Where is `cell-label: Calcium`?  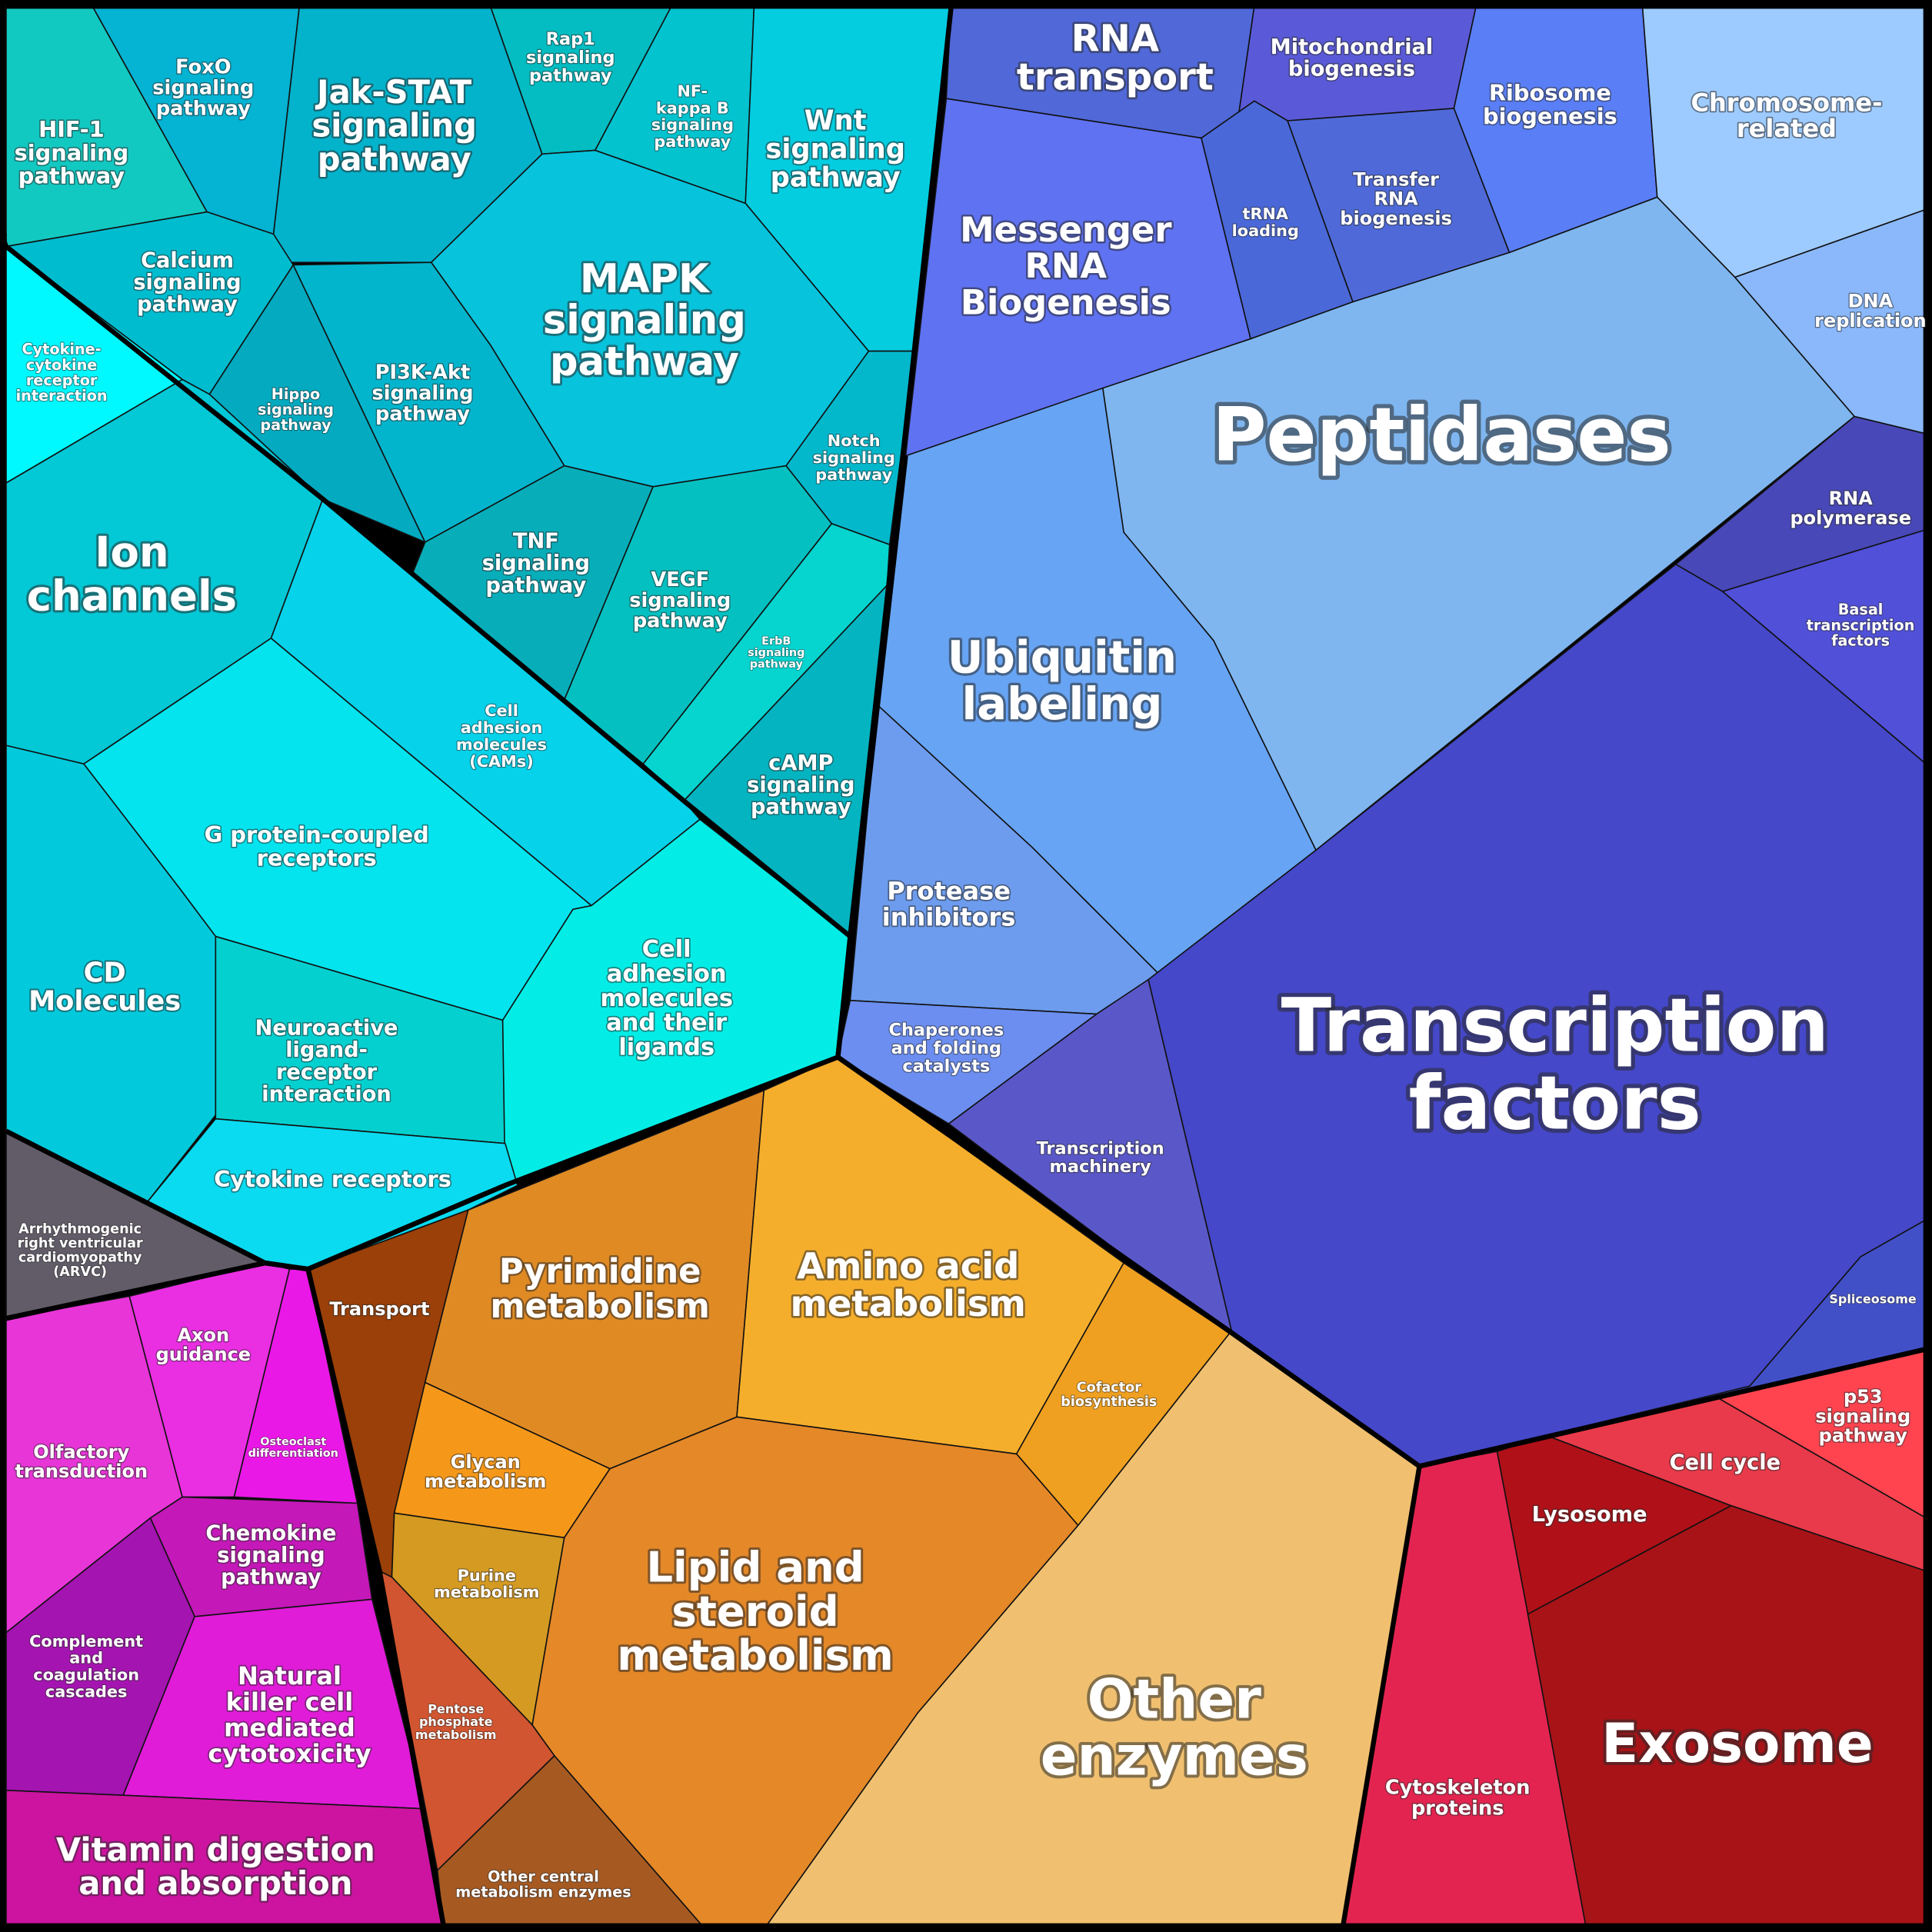 cell-label: Calcium is located at coordinates (187, 260).